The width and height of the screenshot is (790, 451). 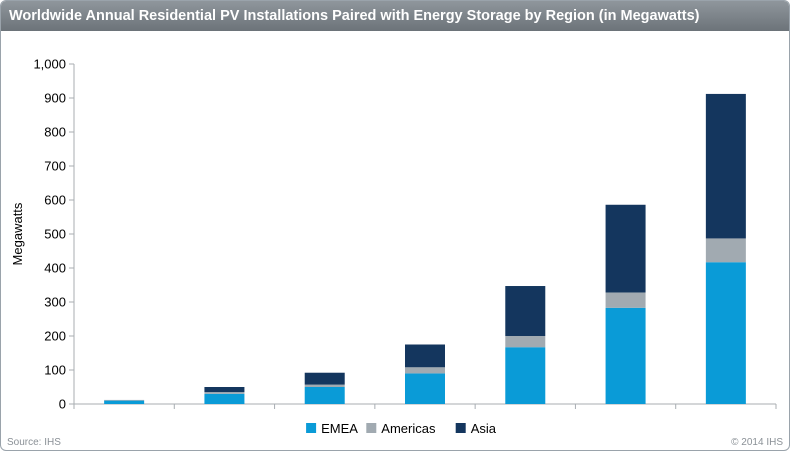 I want to click on y-tick-label: 900, so click(x=55, y=98).